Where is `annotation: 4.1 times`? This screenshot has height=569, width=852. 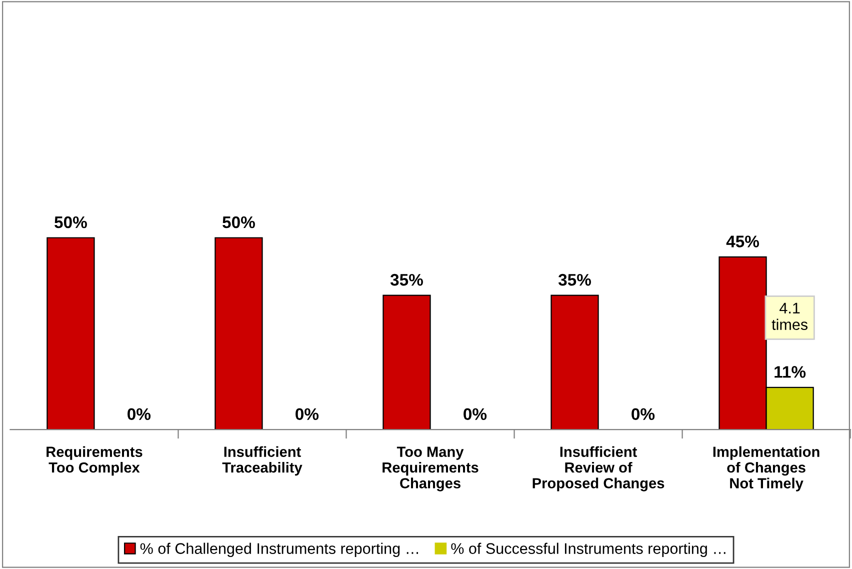
annotation: 4.1 times is located at coordinates (790, 316).